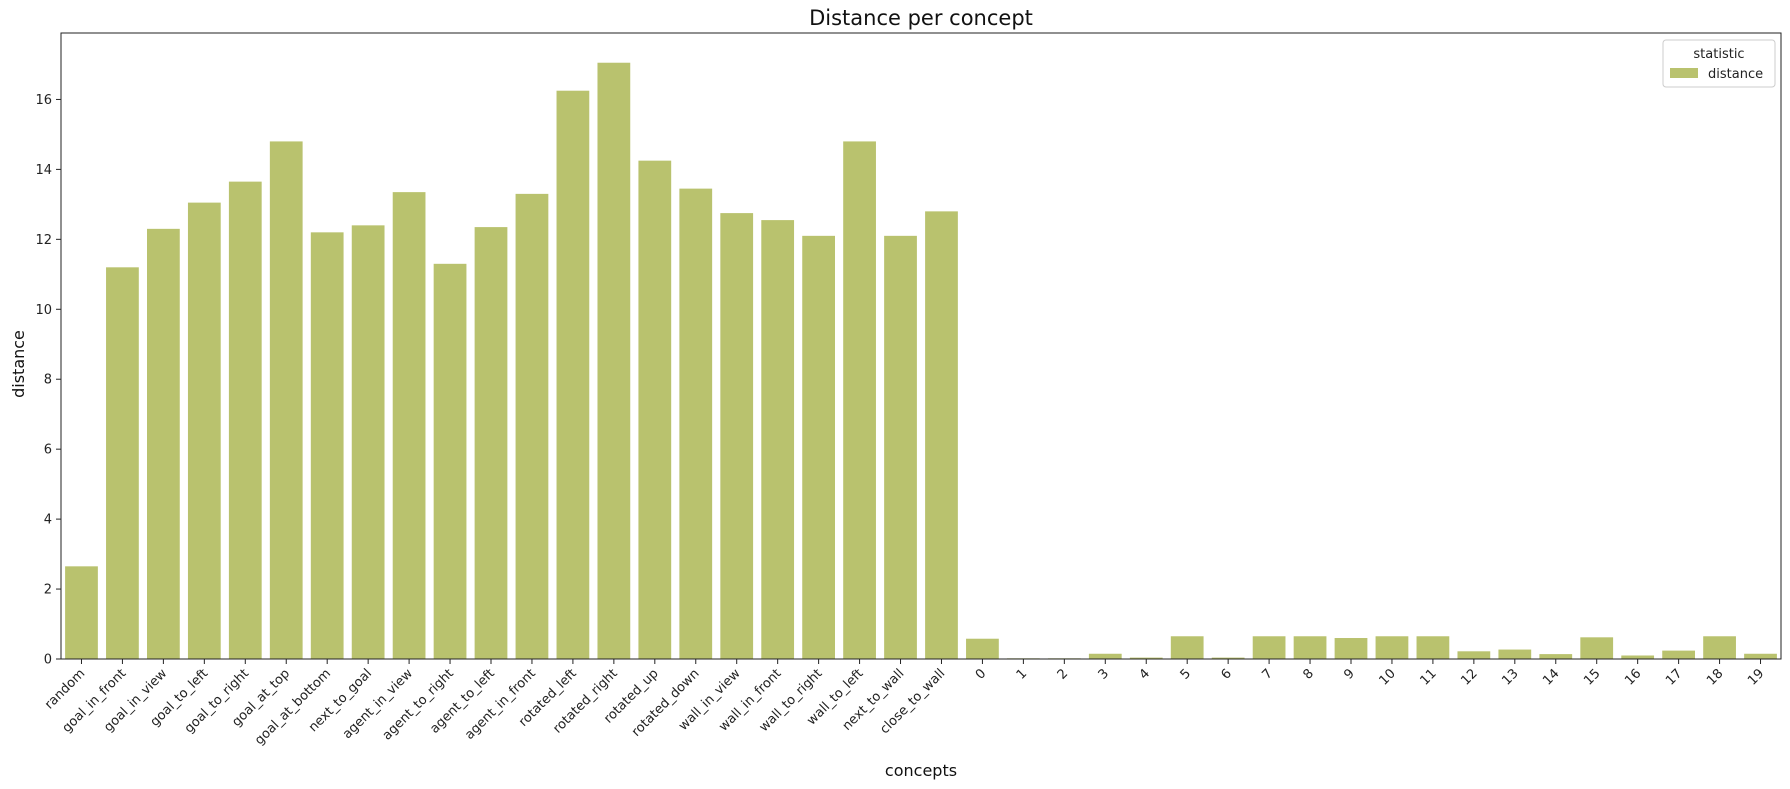  I want to click on x-tick-label-9: 9, so click(1349, 674).